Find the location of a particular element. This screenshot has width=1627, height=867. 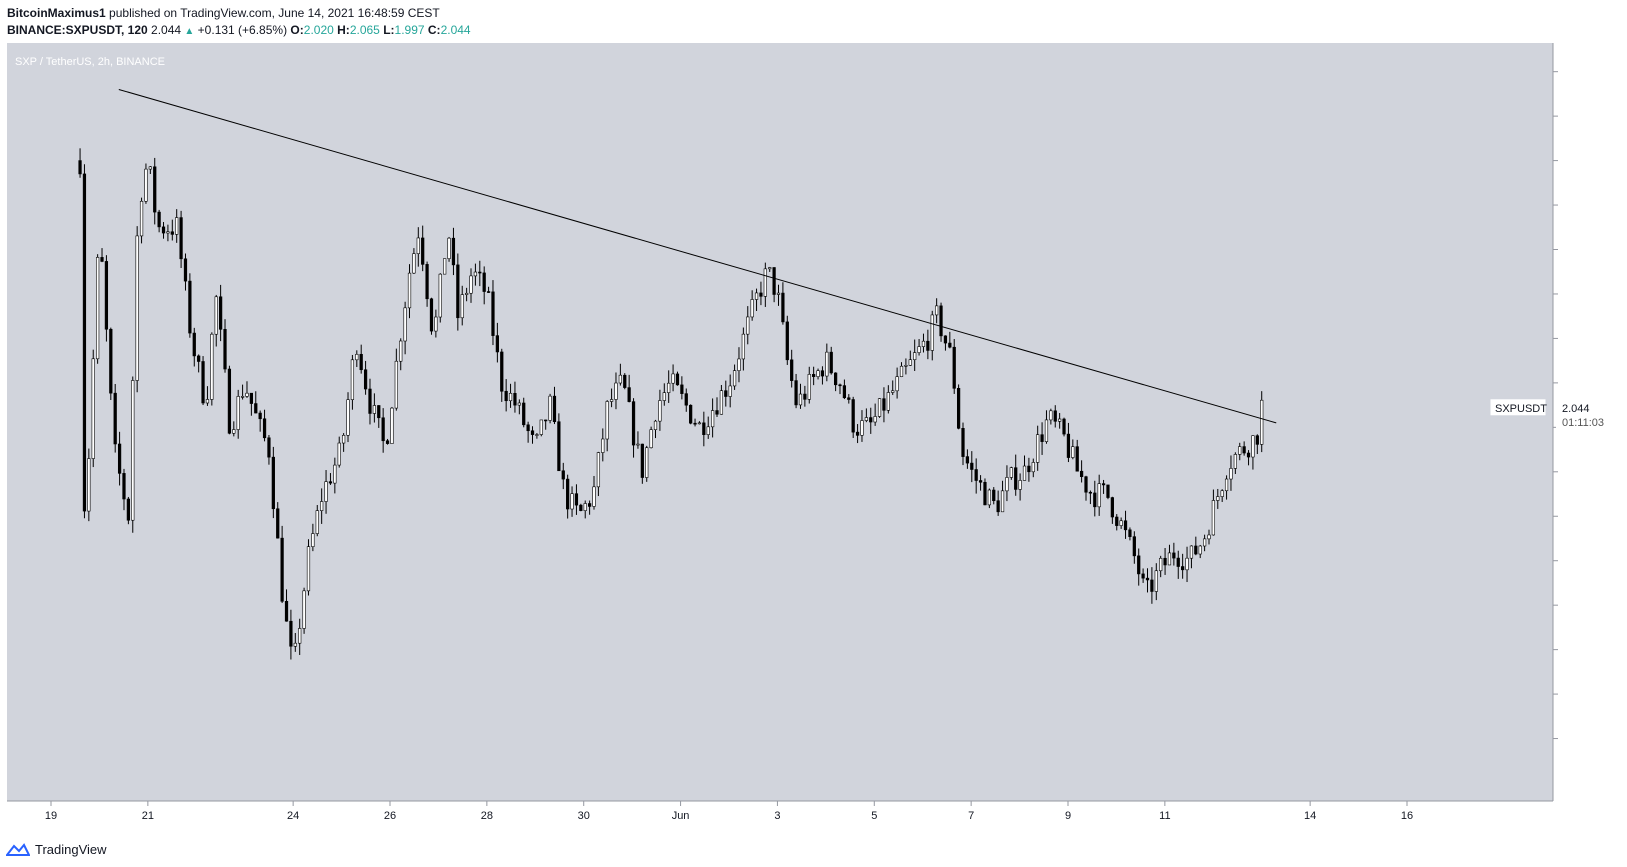

high-value: 2.065 is located at coordinates (364, 30).